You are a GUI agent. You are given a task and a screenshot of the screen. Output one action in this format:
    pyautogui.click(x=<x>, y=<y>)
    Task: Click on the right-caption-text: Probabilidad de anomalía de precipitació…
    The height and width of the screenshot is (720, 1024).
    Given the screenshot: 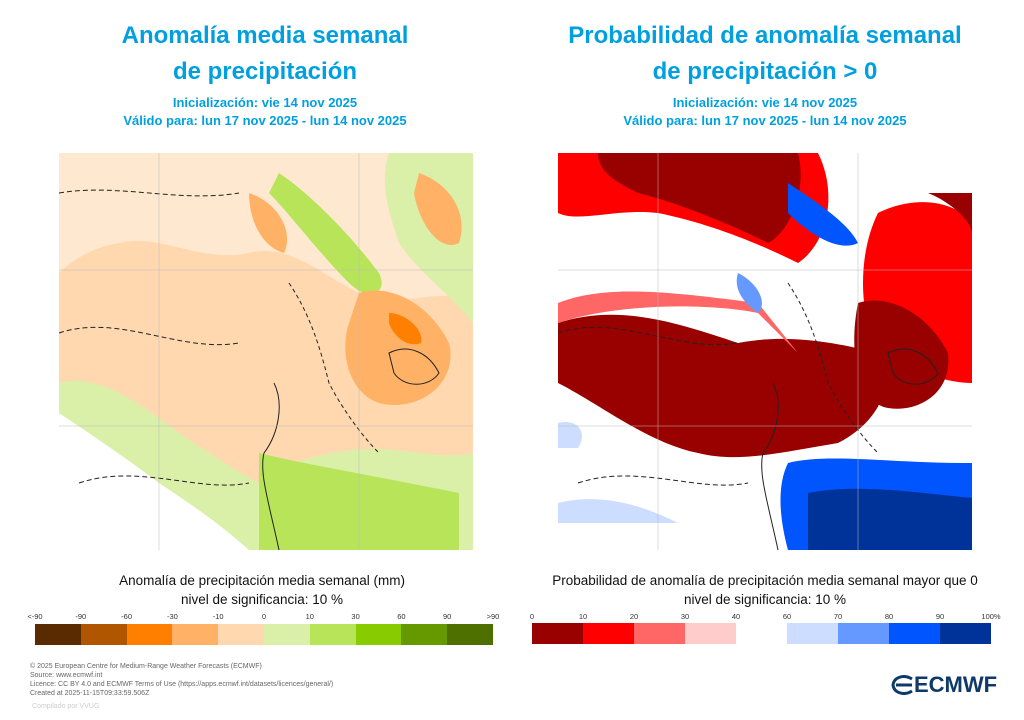 What is the action you would take?
    pyautogui.click(x=765, y=580)
    